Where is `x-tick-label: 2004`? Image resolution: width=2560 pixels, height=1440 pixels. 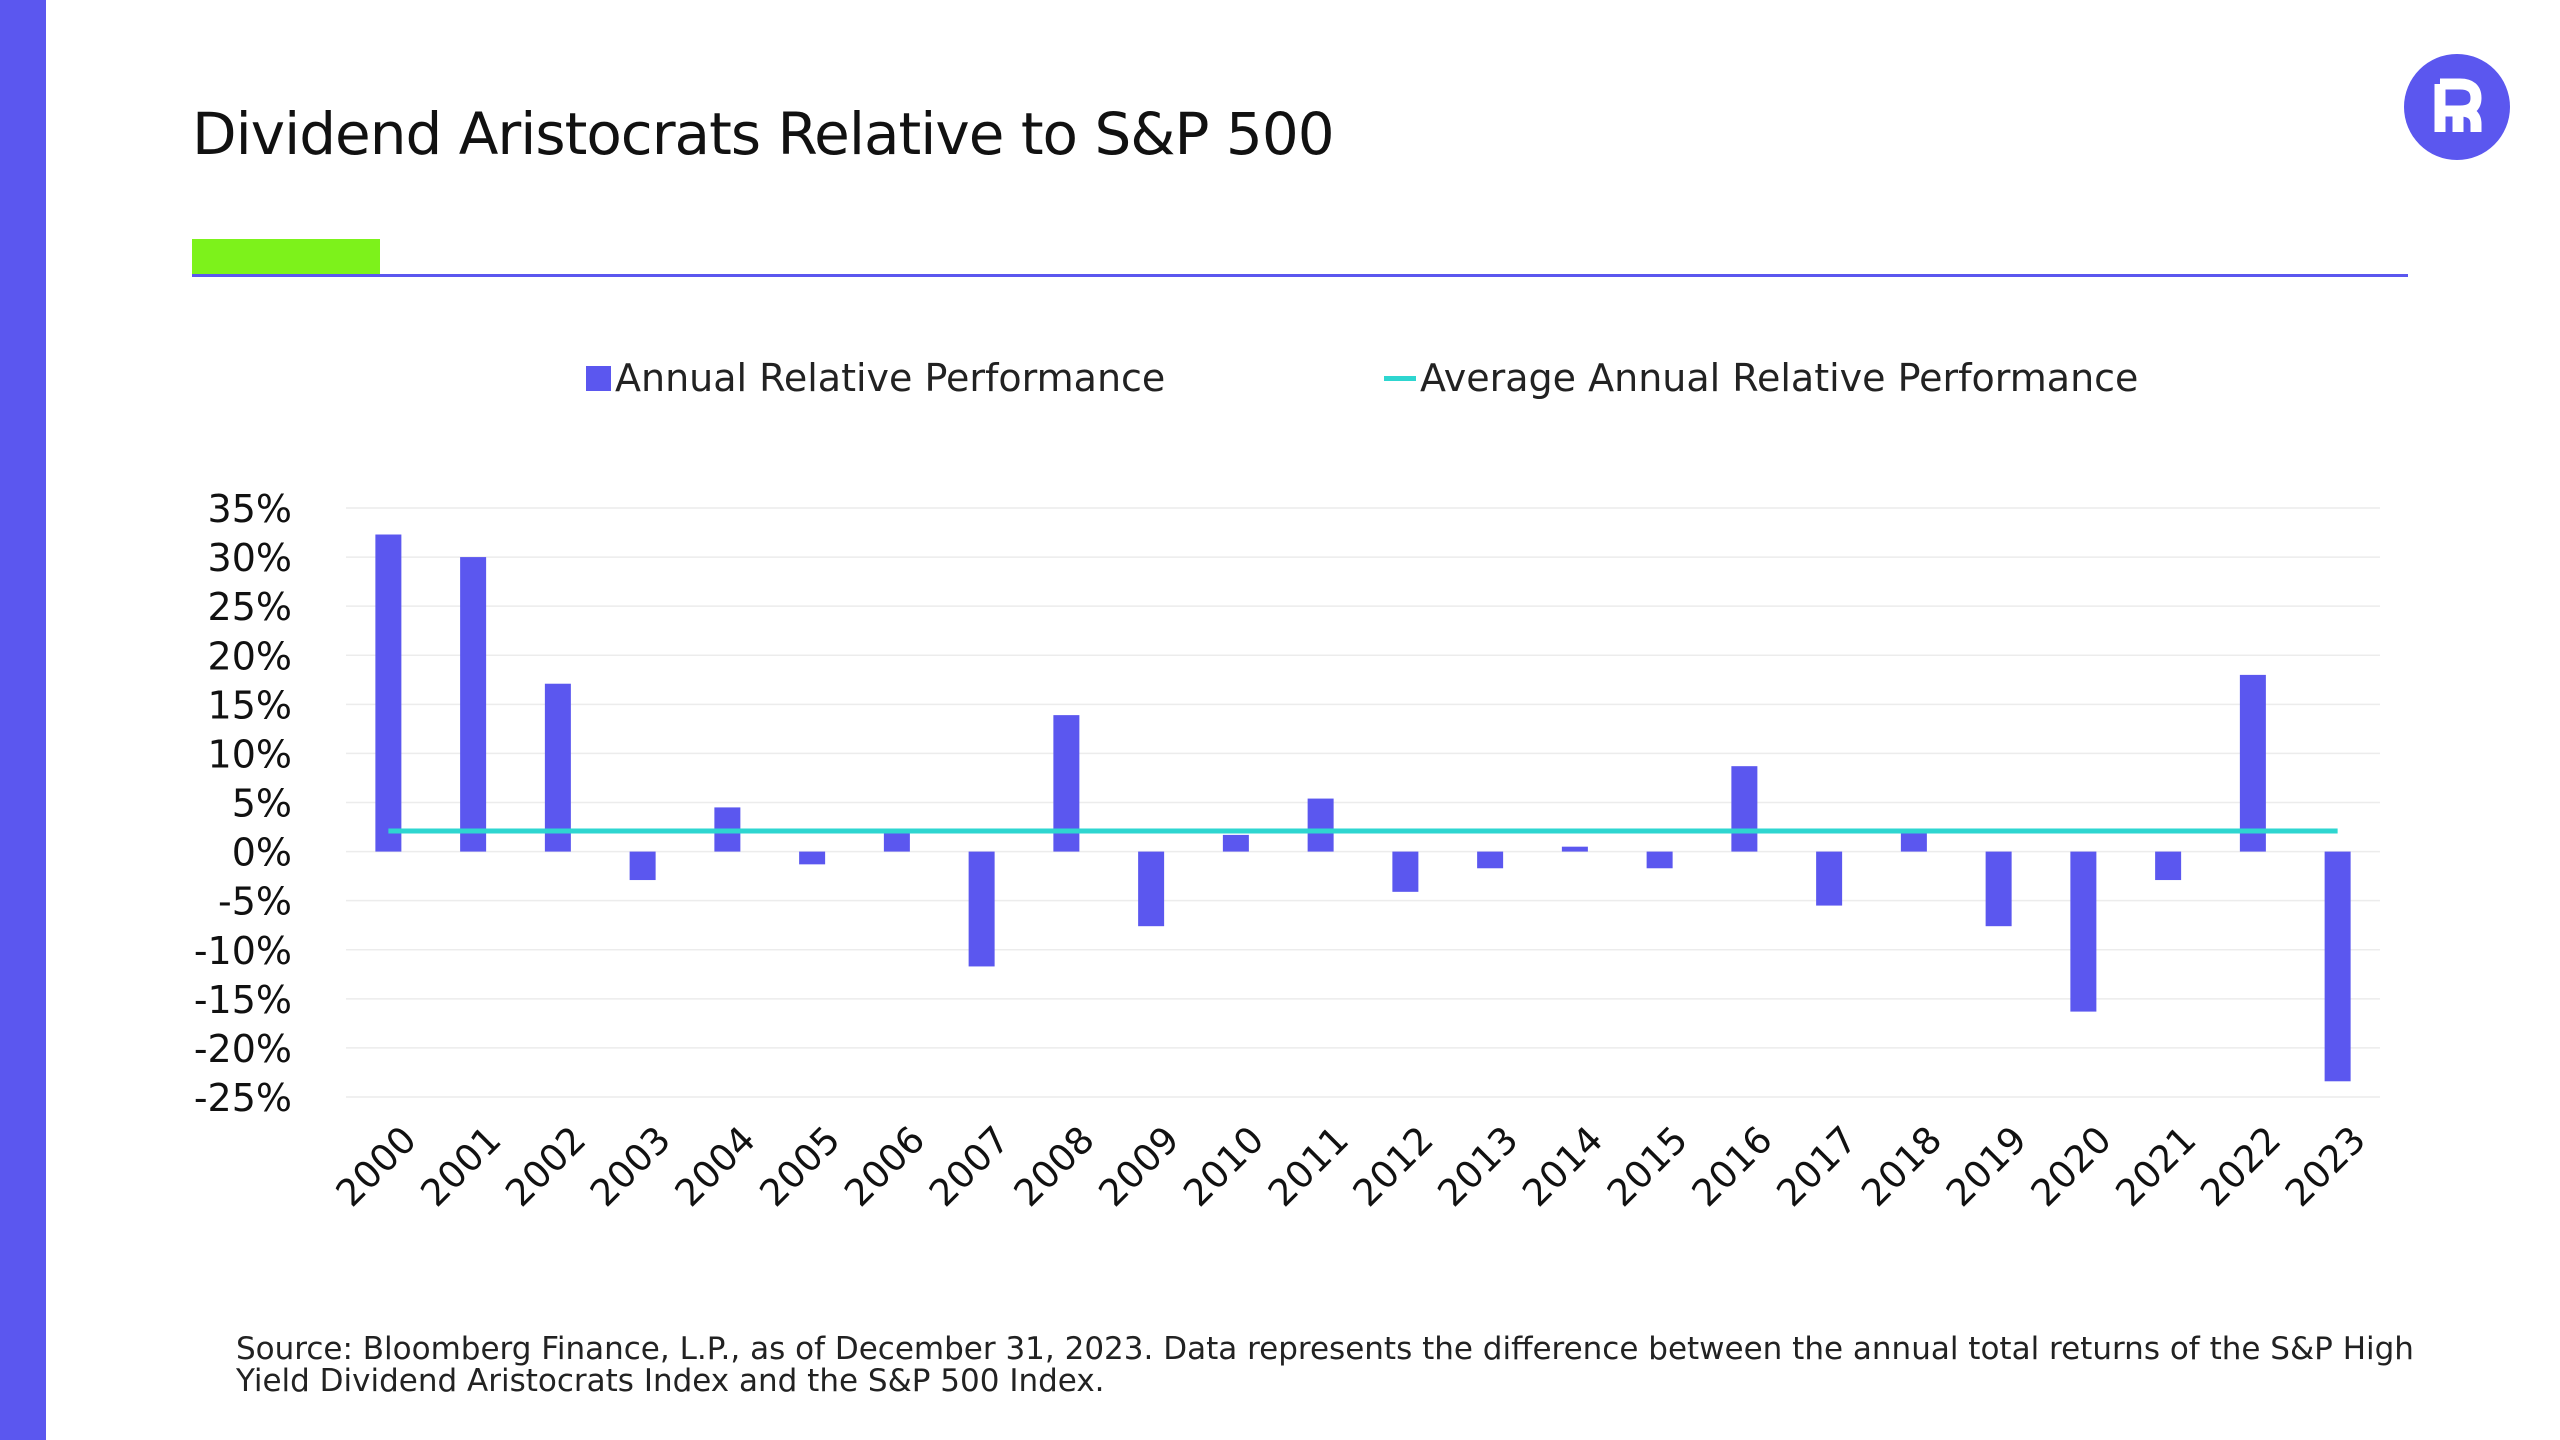 x-tick-label: 2004 is located at coordinates (715, 1166).